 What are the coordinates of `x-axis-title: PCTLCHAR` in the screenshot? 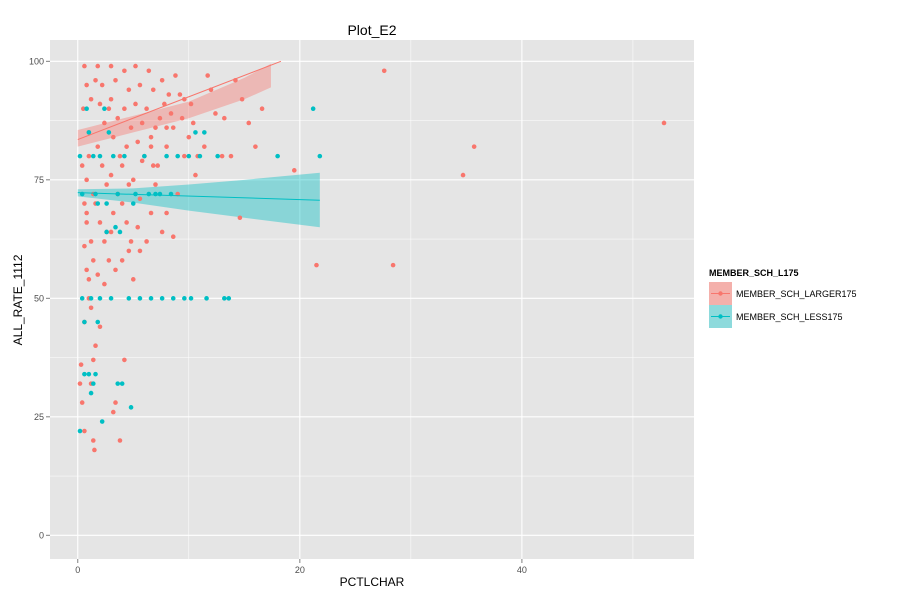 It's located at (372, 582).